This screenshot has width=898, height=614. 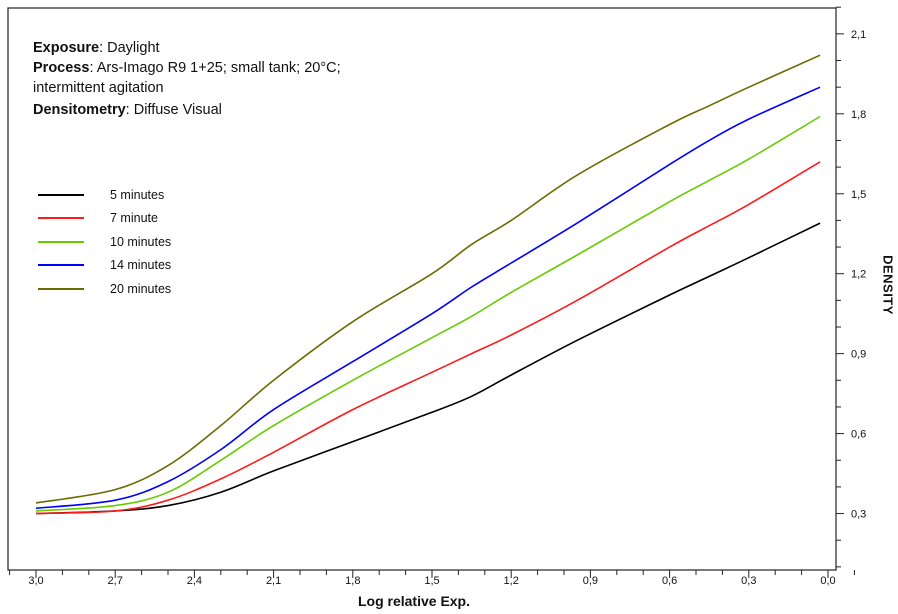 I want to click on x-tick-label: 2,7, so click(x=115, y=581).